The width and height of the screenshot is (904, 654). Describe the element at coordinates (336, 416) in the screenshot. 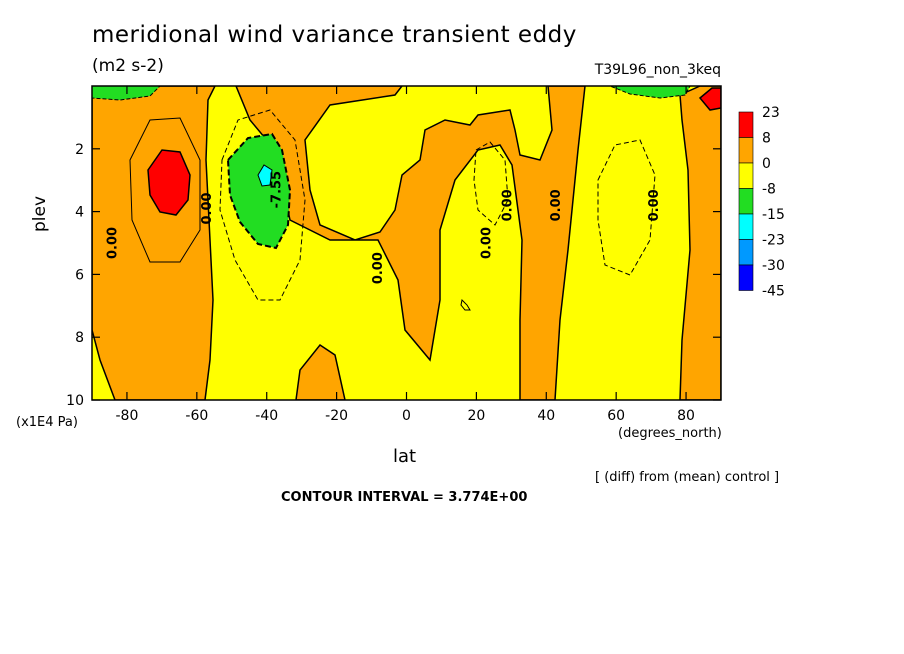

I see `x-tick-label: -20` at that location.